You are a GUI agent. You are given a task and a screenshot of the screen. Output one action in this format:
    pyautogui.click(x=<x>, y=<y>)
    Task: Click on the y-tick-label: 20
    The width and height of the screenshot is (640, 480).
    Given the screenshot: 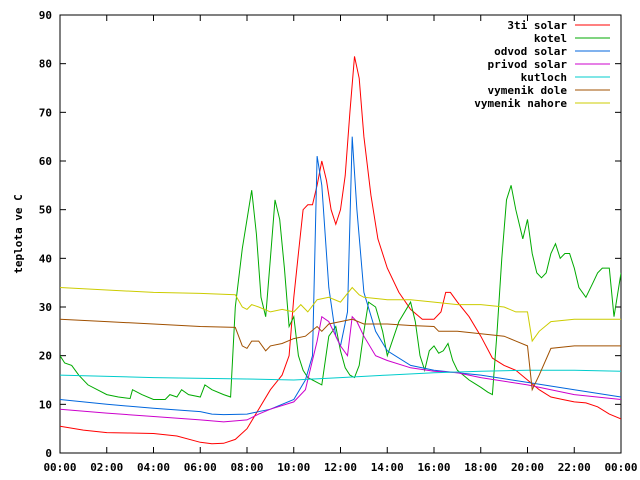 What is the action you would take?
    pyautogui.click(x=45, y=356)
    